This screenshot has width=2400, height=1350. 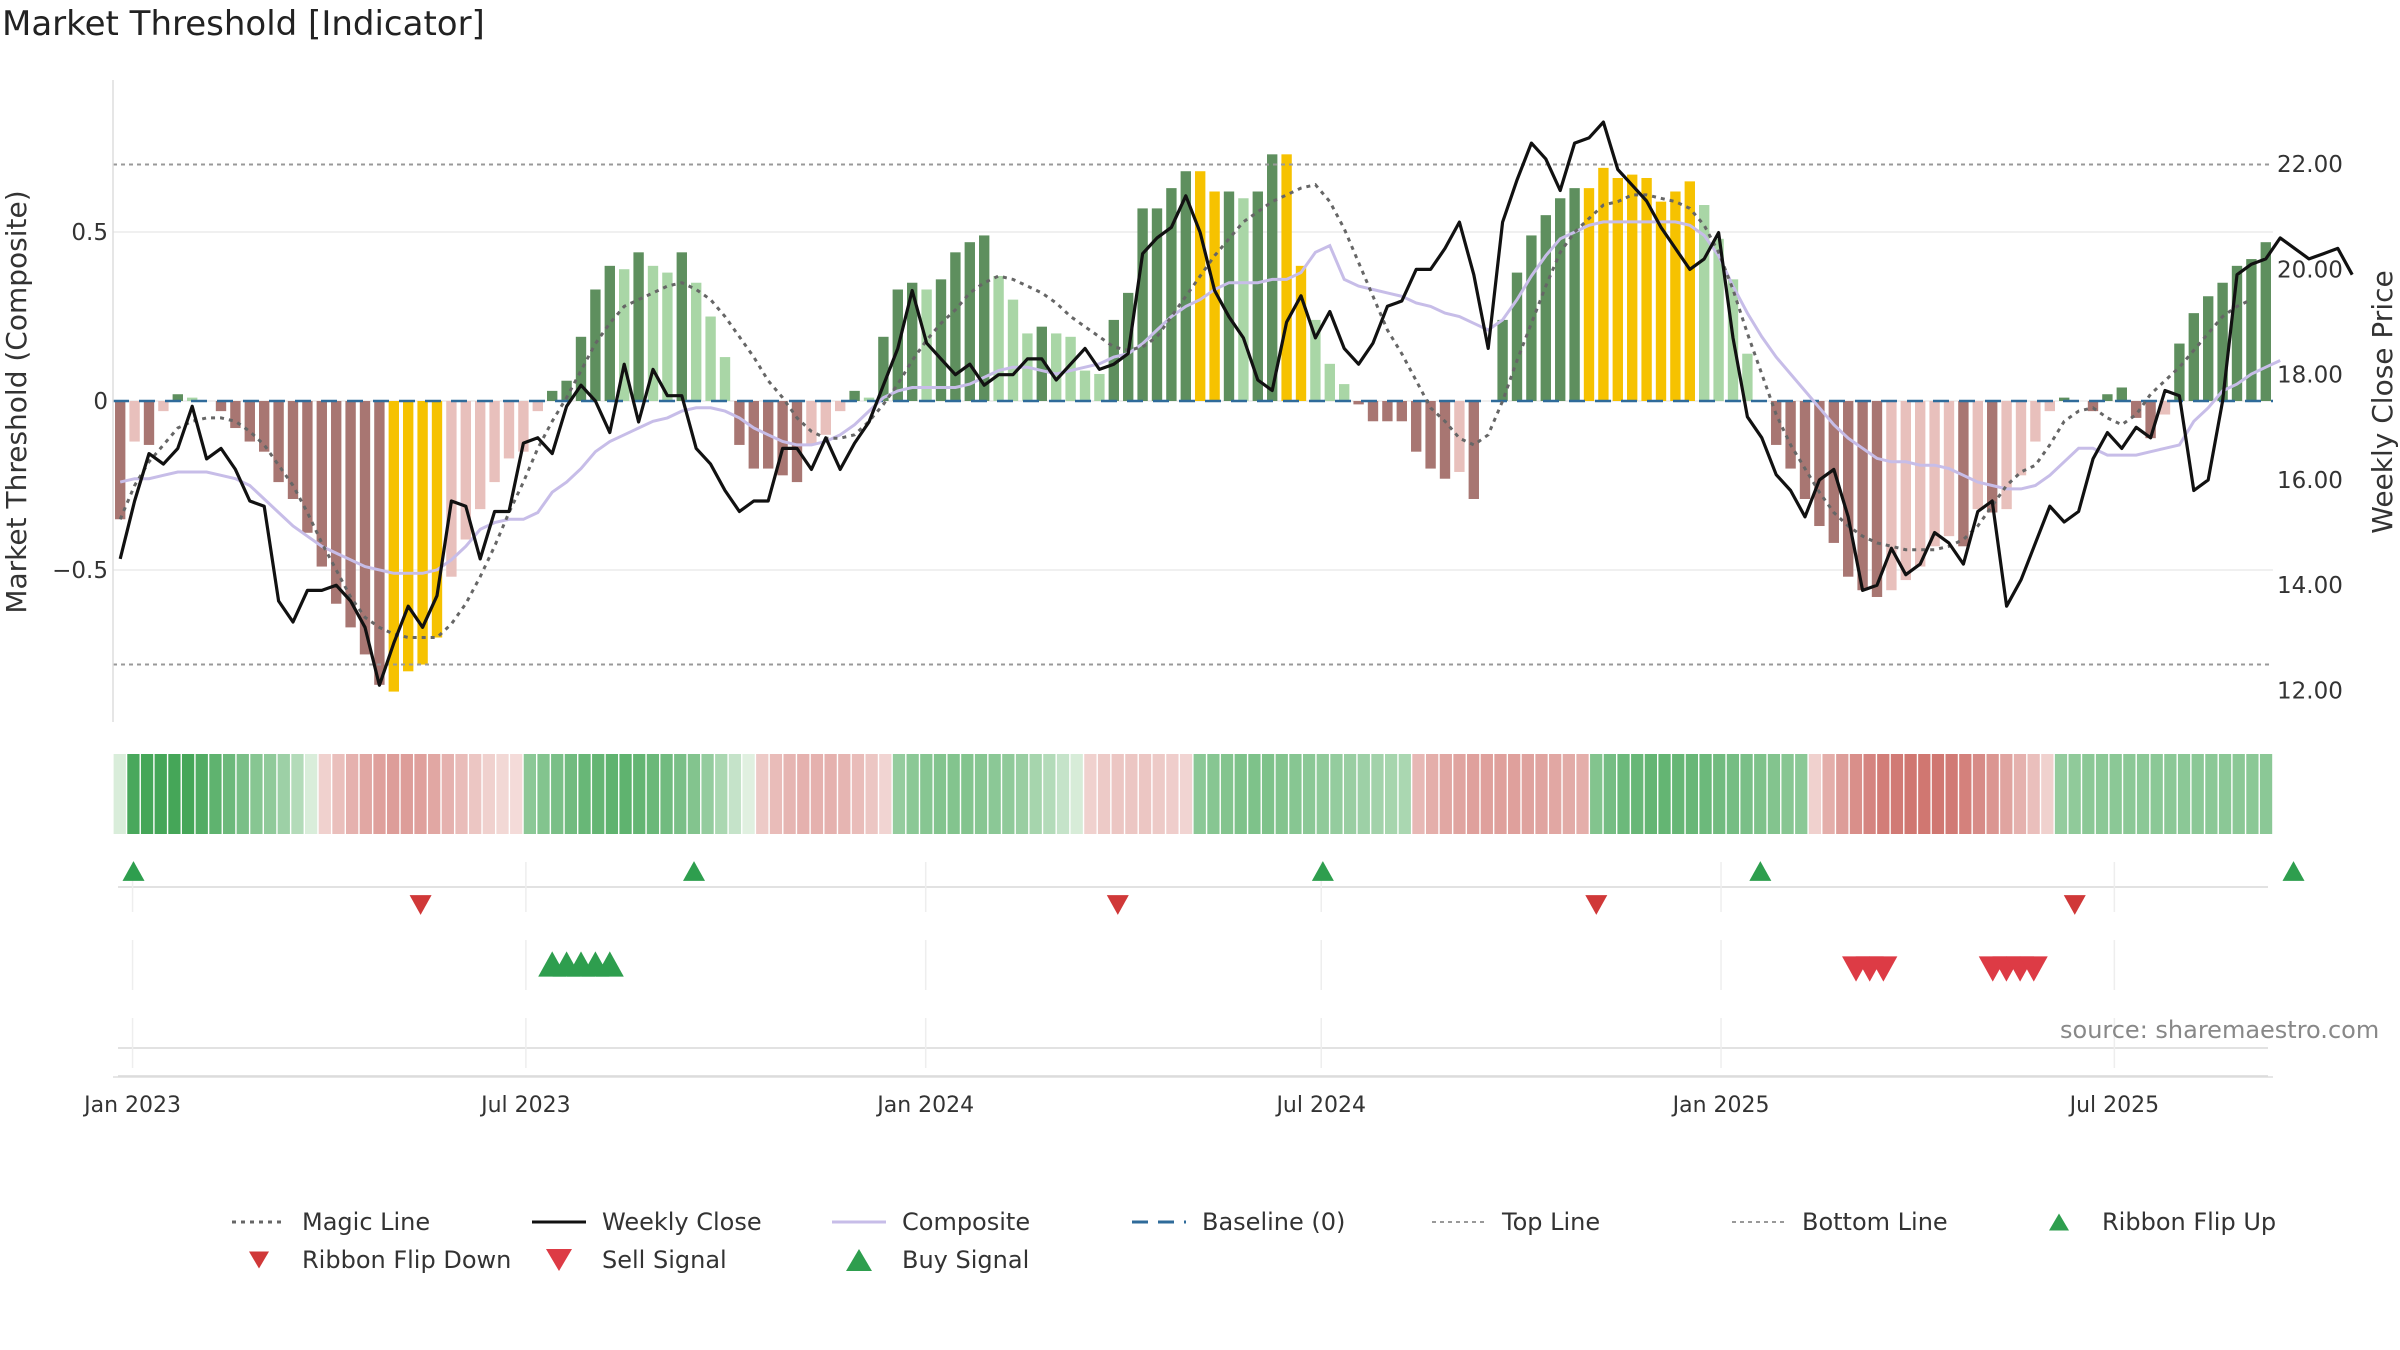 What do you see at coordinates (682, 1222) in the screenshot?
I see `legend-label: Weekly Close` at bounding box center [682, 1222].